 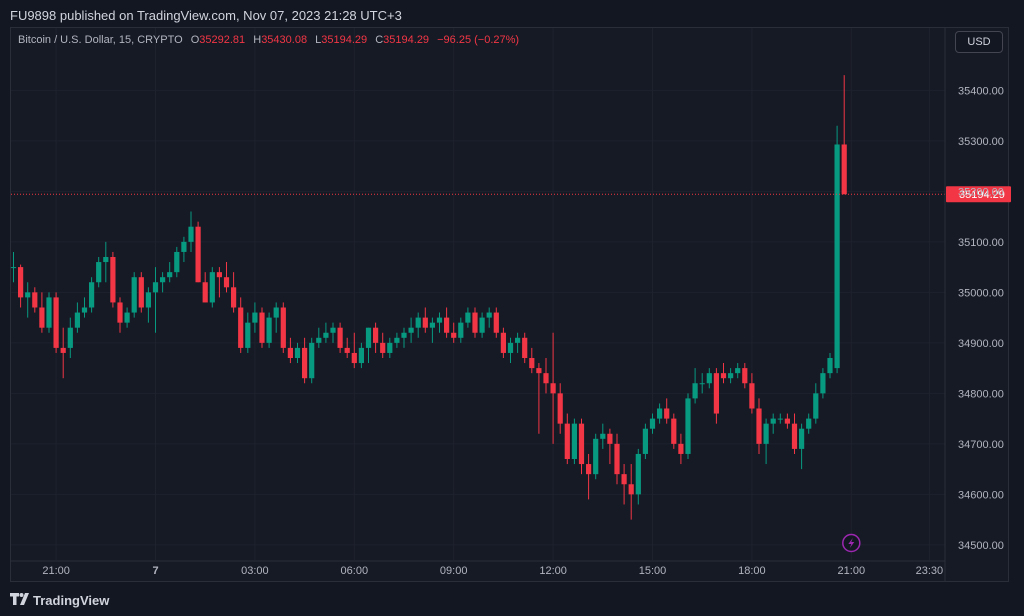 I want to click on last-price-tag, so click(x=978, y=194).